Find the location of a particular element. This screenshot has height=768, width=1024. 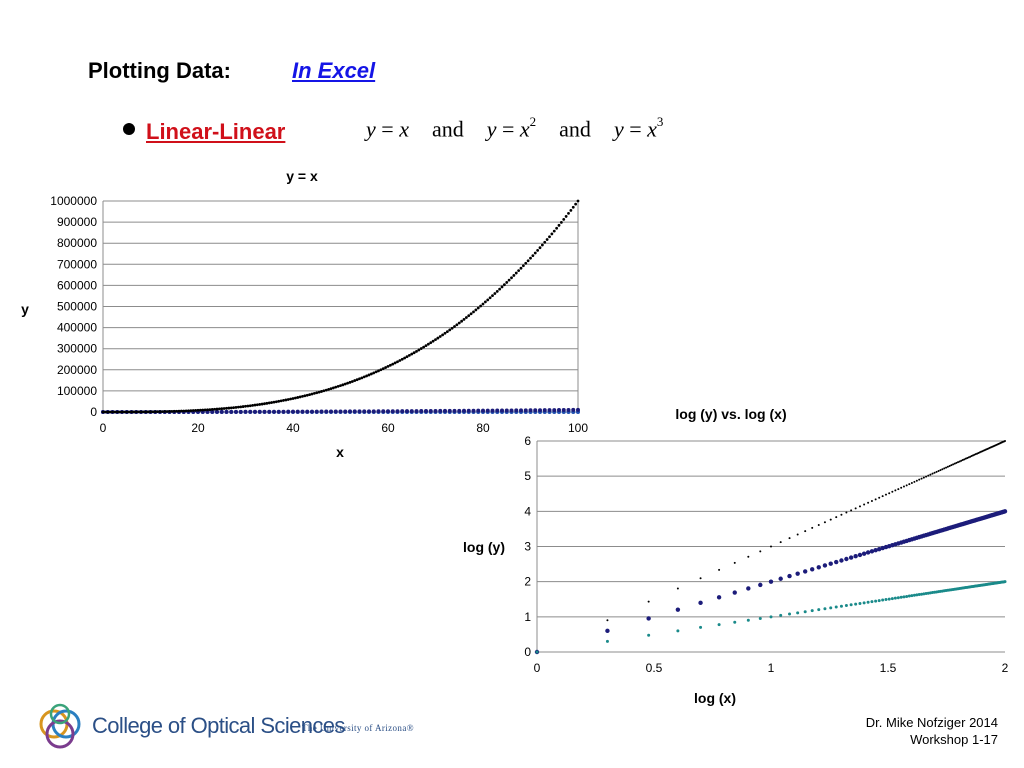

x-axis-title: log (x) is located at coordinates (715, 698).